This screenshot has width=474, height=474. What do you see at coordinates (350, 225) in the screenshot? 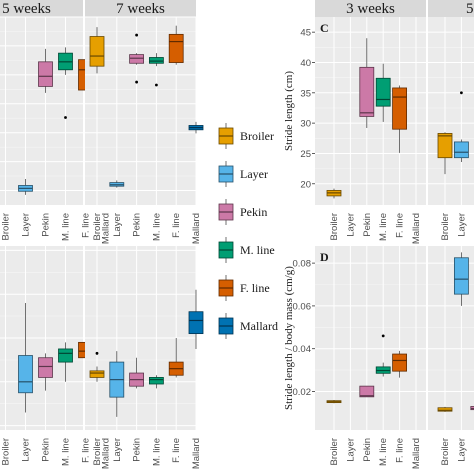
I see `c0-tick-layer: Layer` at bounding box center [350, 225].